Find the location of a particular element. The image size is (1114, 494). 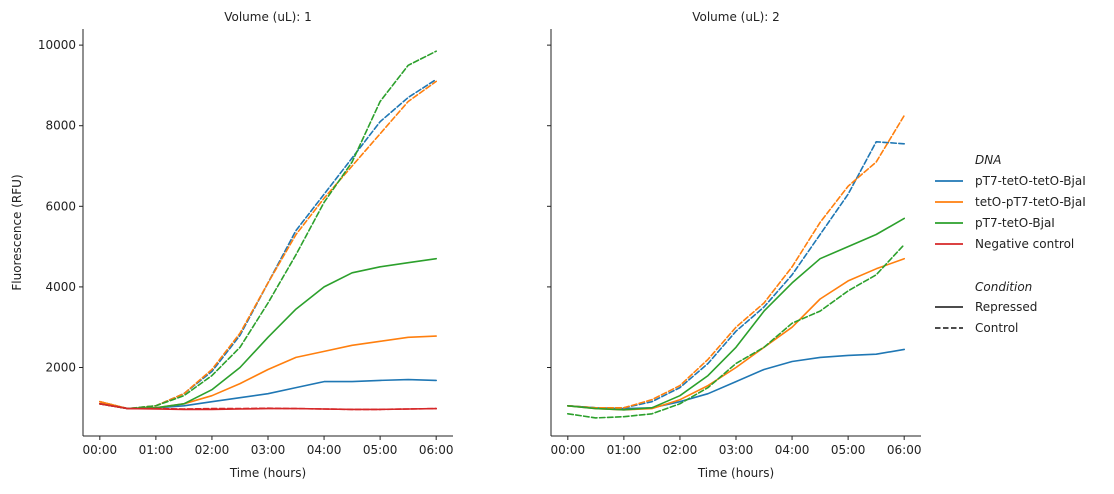

y-tick-label: 8000 is located at coordinates (60, 126).